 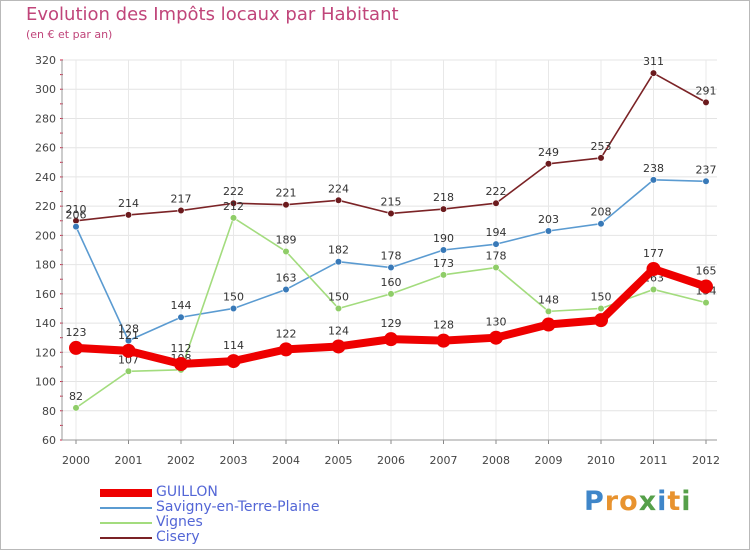 I want to click on y-tick-label: 120, so click(x=45, y=352).